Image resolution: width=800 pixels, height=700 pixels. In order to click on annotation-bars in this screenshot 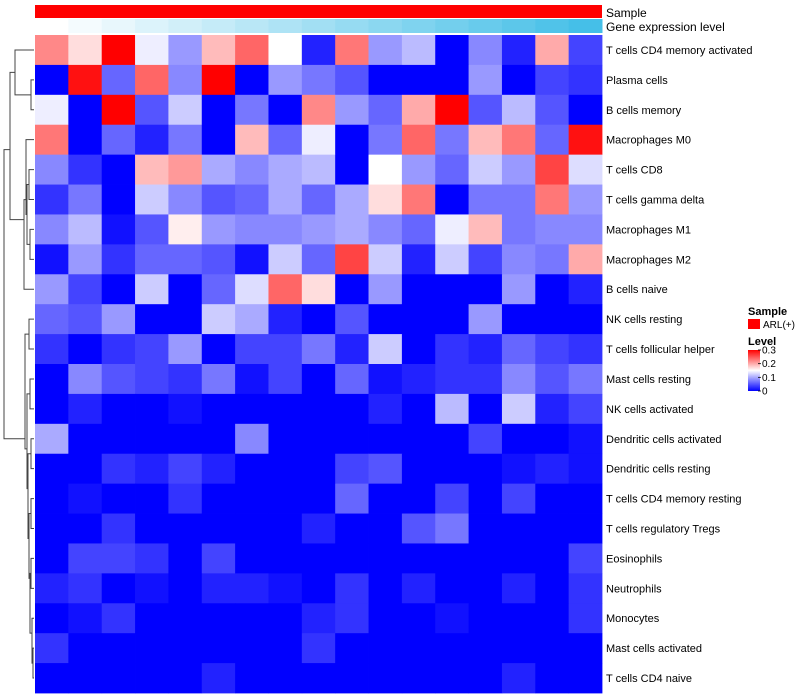, I will do `click(319, 19)`.